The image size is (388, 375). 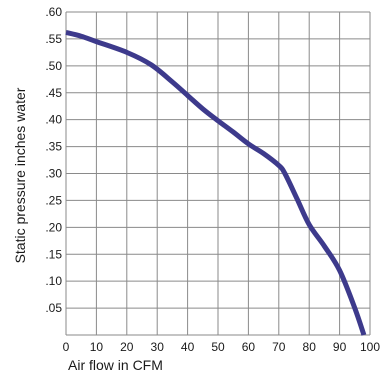 What do you see at coordinates (53, 12) in the screenshot?
I see `y-tick-label: .60` at bounding box center [53, 12].